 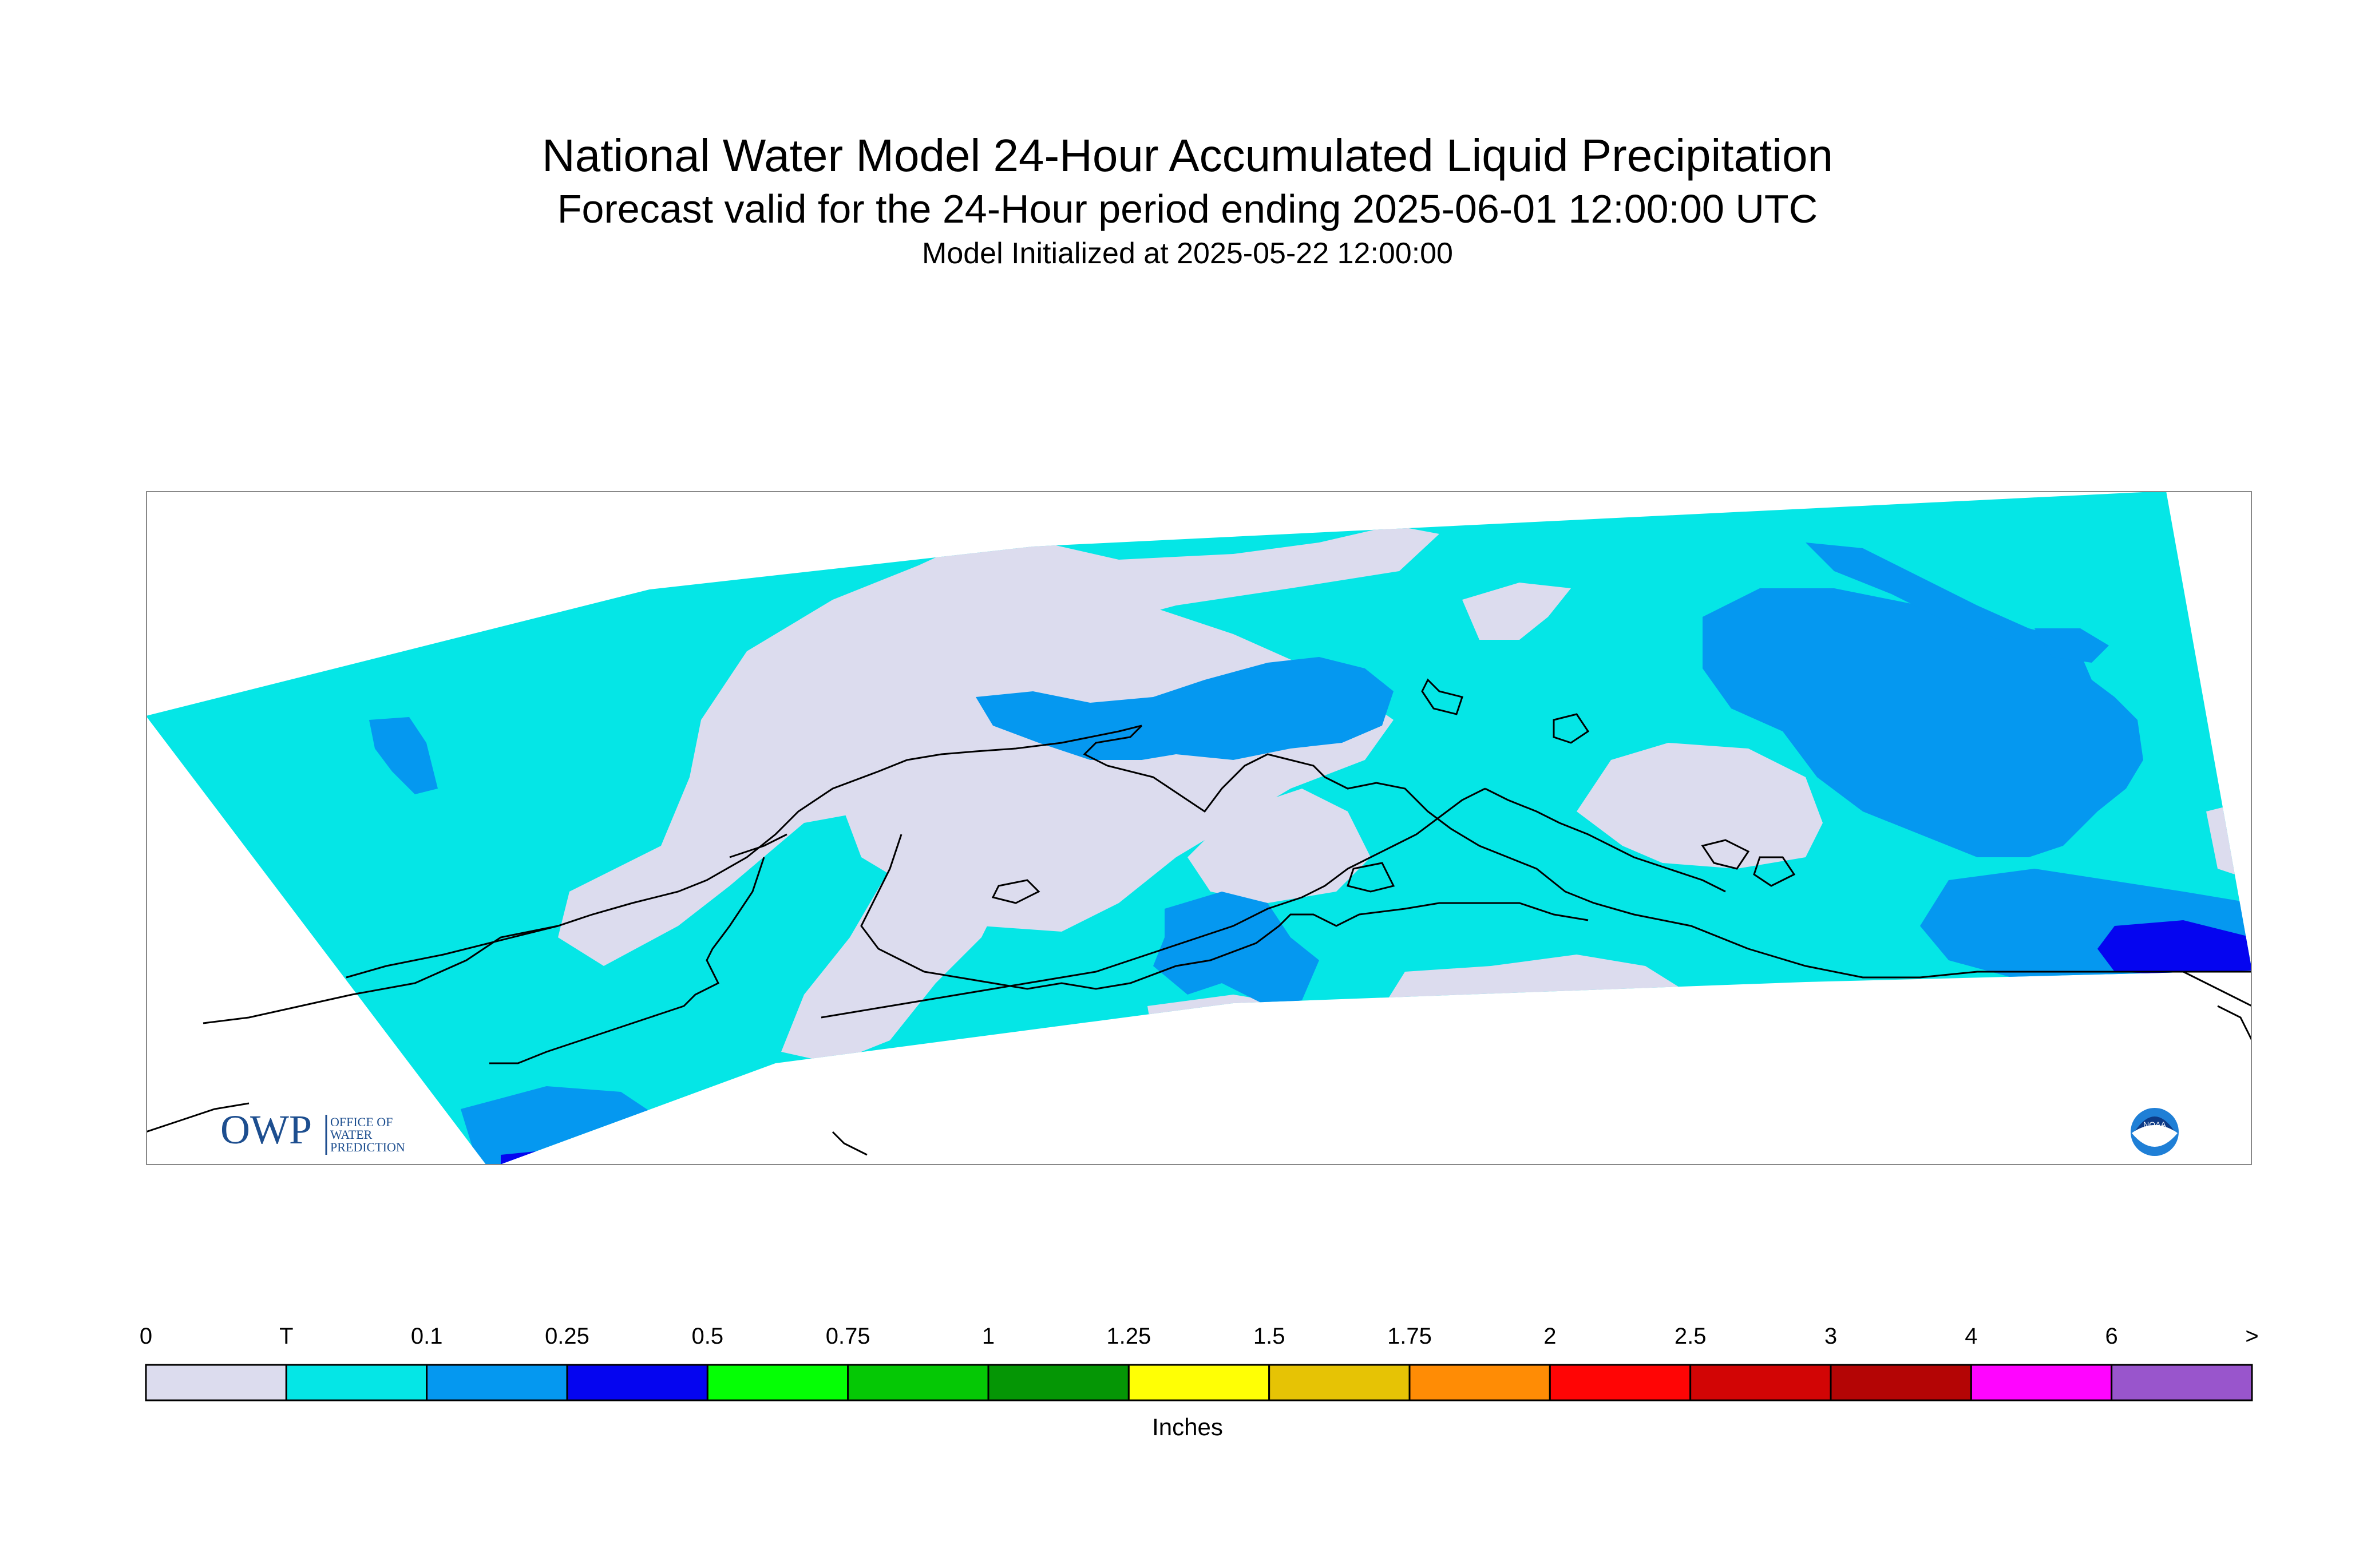 What do you see at coordinates (1128, 1336) in the screenshot?
I see `legend-tick-label: 1.25` at bounding box center [1128, 1336].